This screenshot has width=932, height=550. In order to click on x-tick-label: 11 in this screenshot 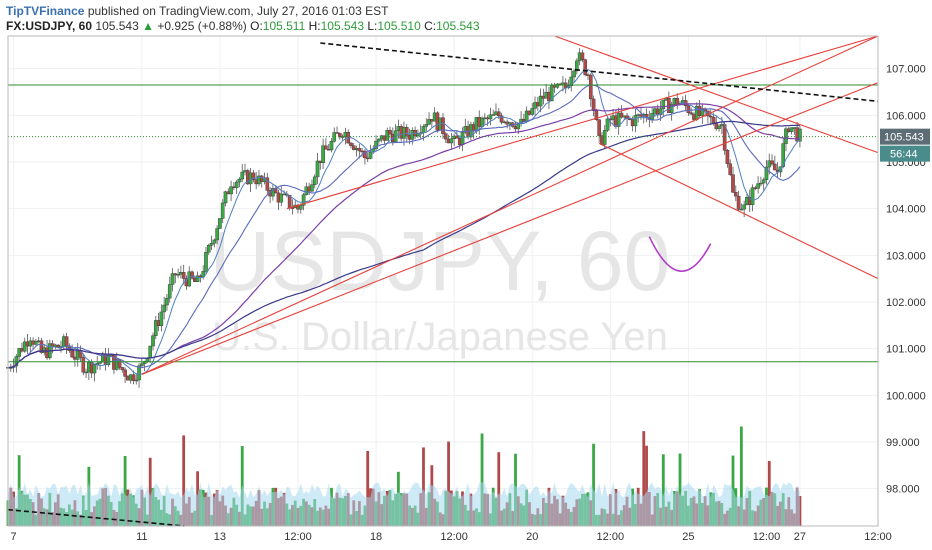, I will do `click(141, 537)`.